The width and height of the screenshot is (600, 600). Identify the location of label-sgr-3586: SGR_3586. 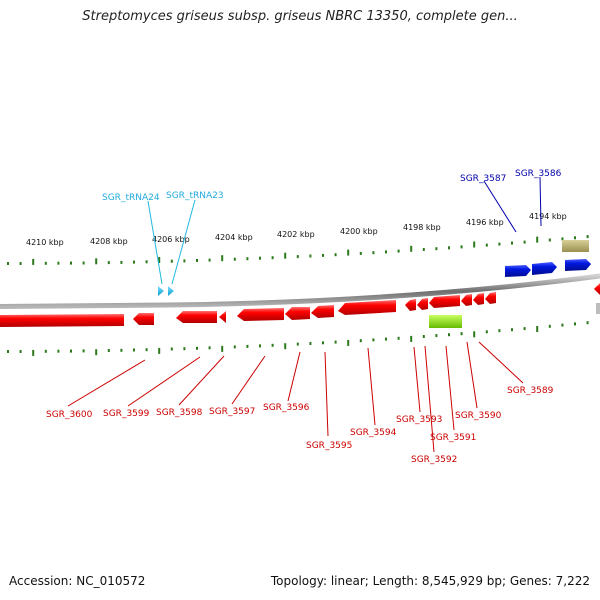
(538, 174).